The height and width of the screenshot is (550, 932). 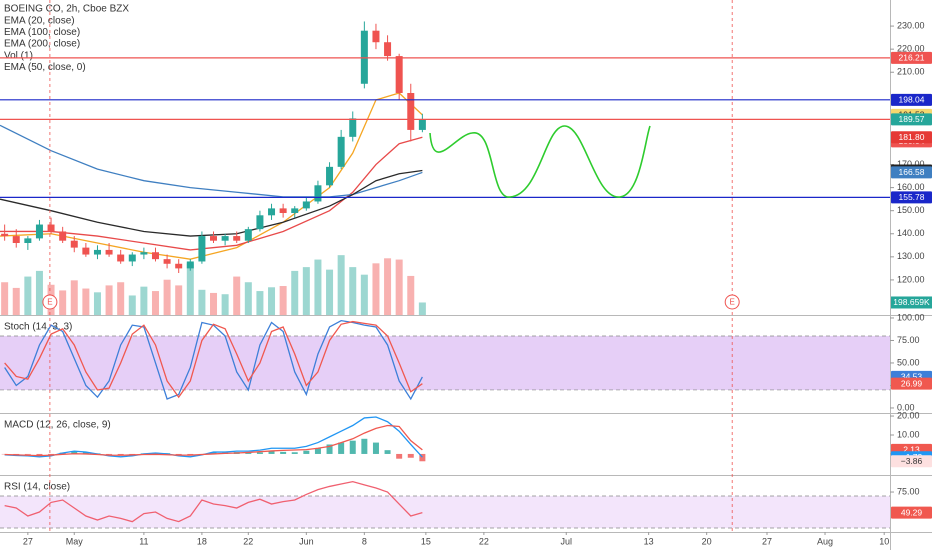 What do you see at coordinates (649, 541) in the screenshot?
I see `x-tick-label: 13` at bounding box center [649, 541].